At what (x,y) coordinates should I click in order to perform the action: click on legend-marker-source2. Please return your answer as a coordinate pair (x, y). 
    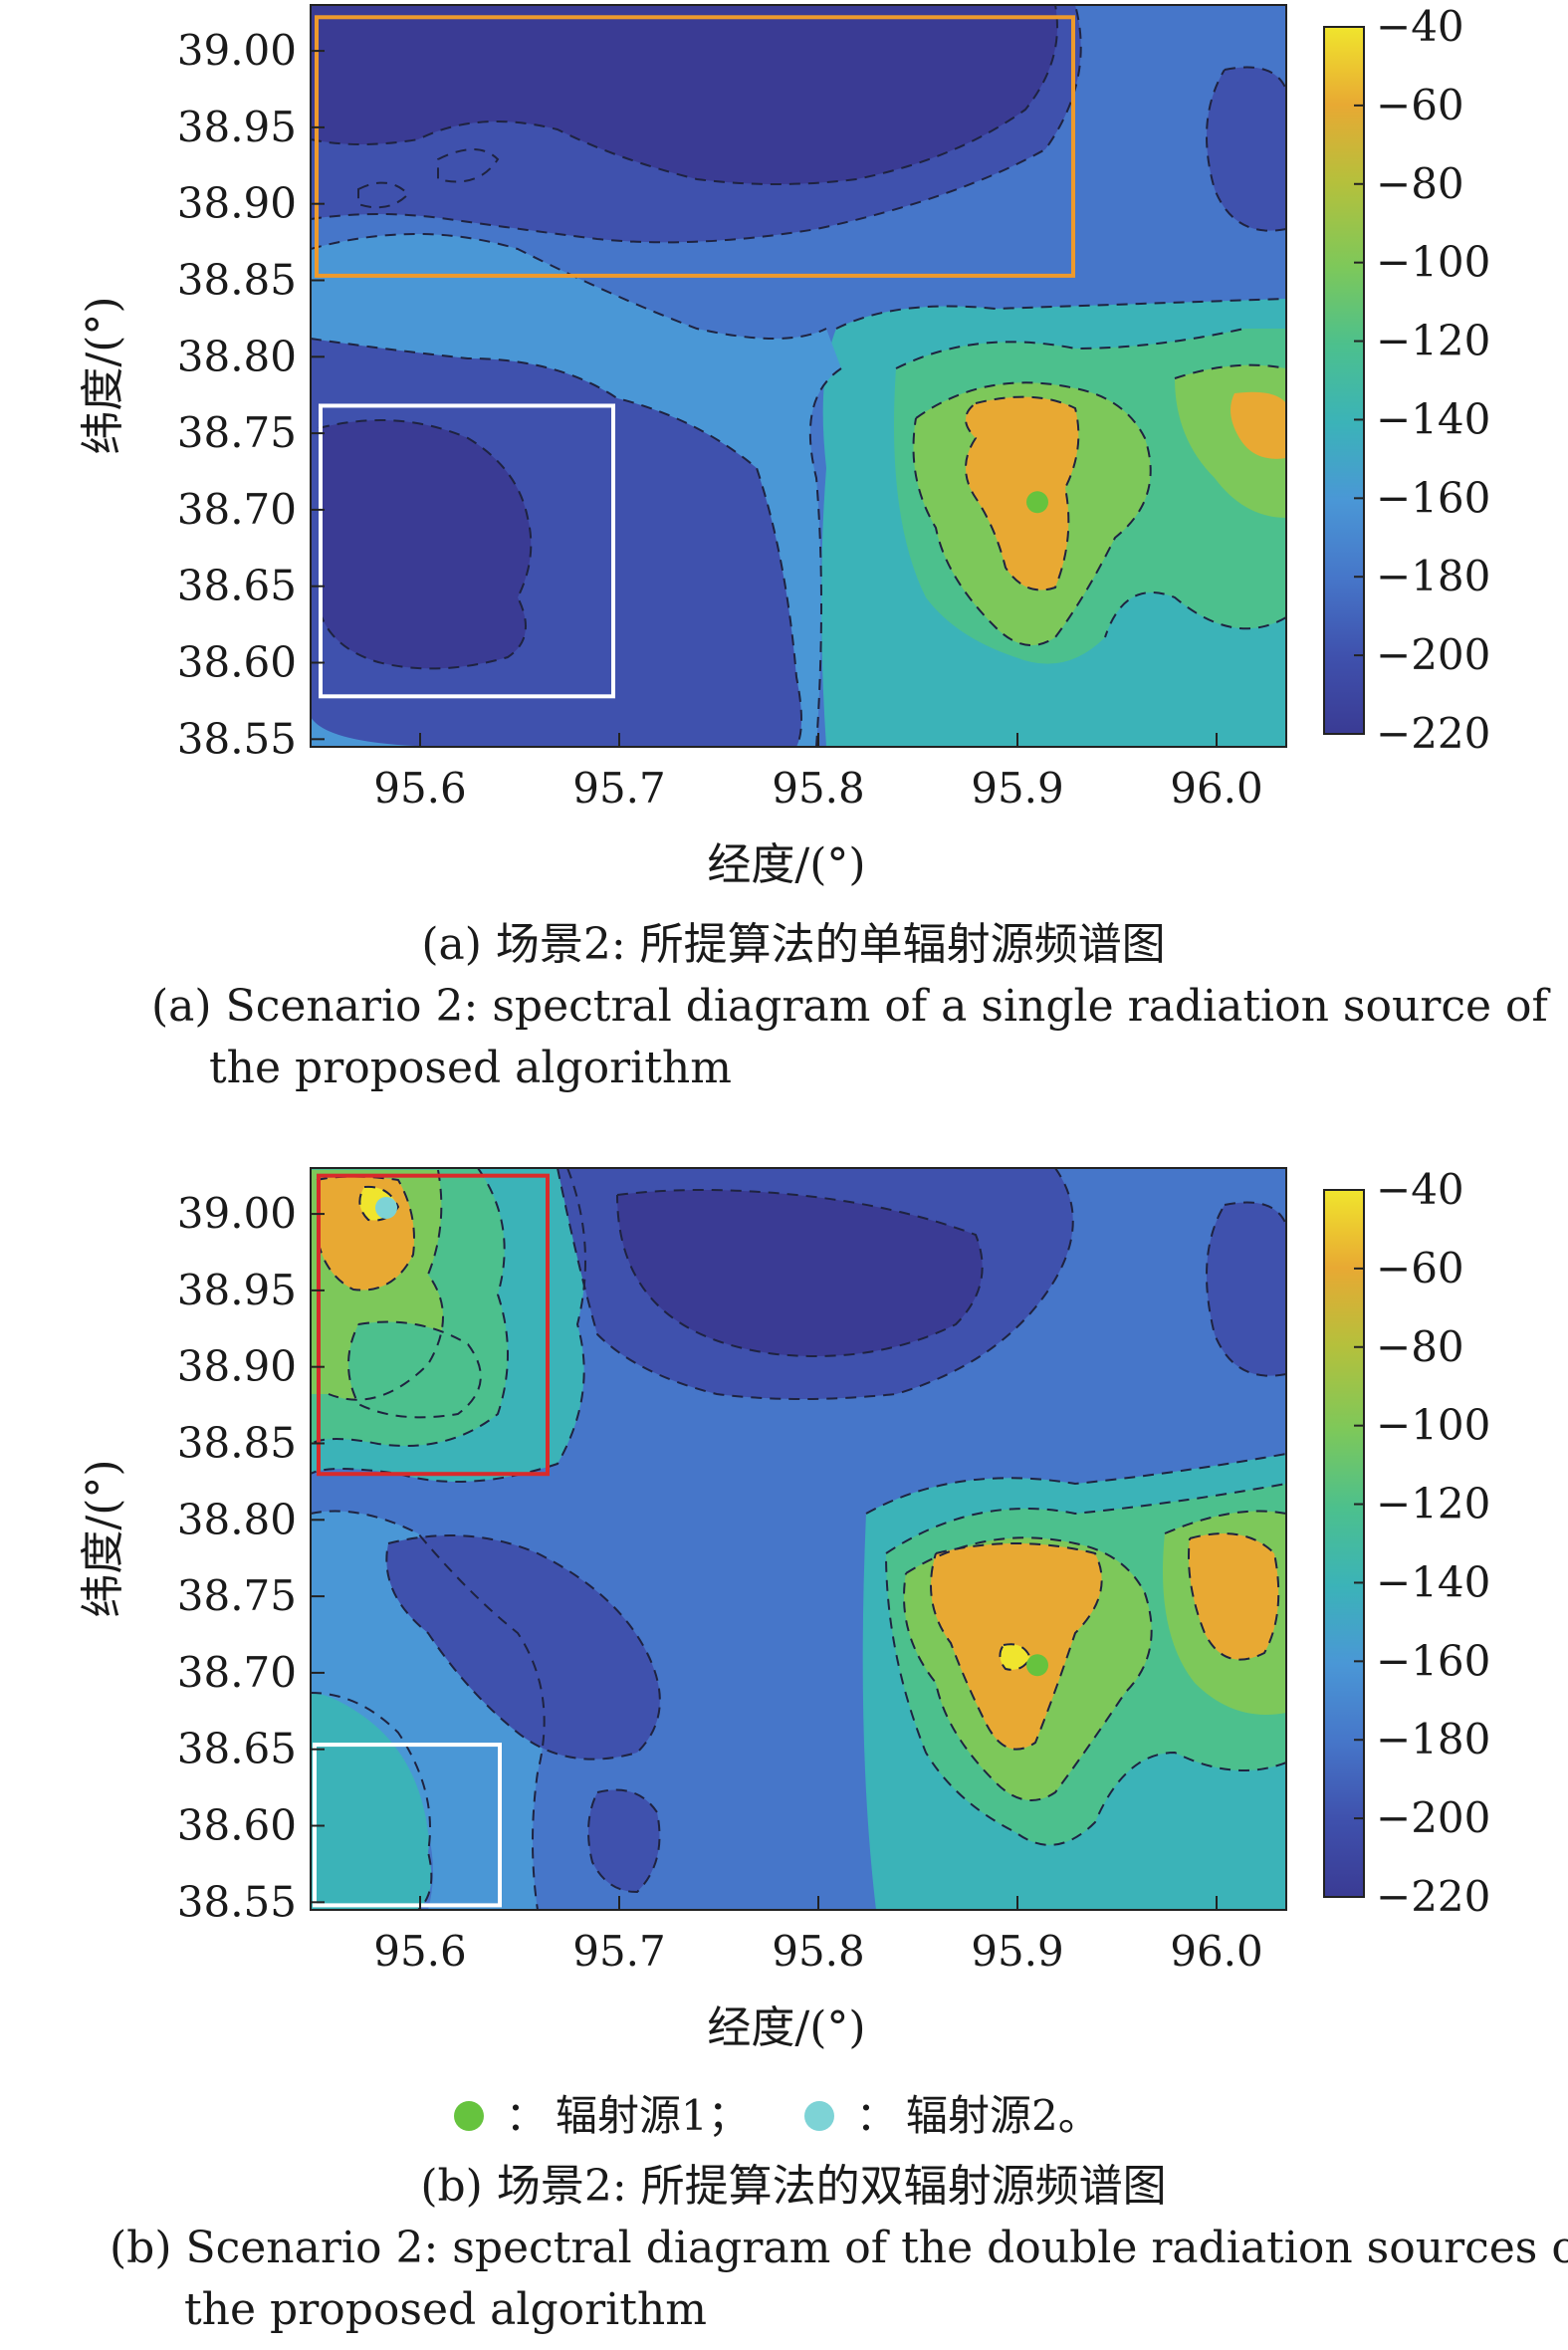
    Looking at the image, I should click on (819, 2116).